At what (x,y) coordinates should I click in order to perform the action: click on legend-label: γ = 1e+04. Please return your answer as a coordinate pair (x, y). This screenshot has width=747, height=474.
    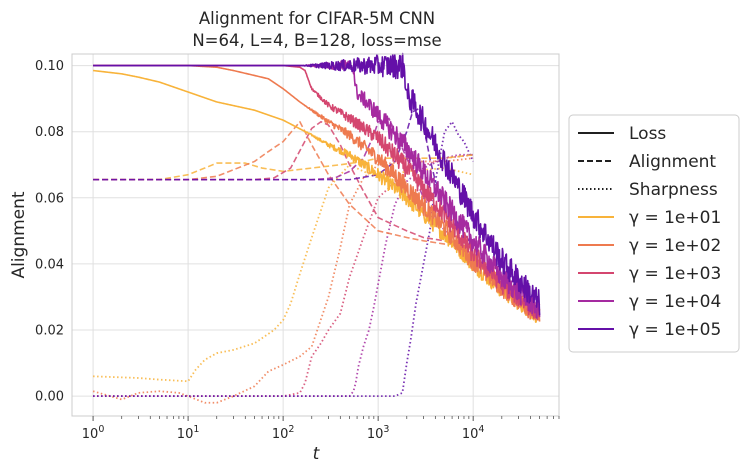
    Looking at the image, I should click on (675, 302).